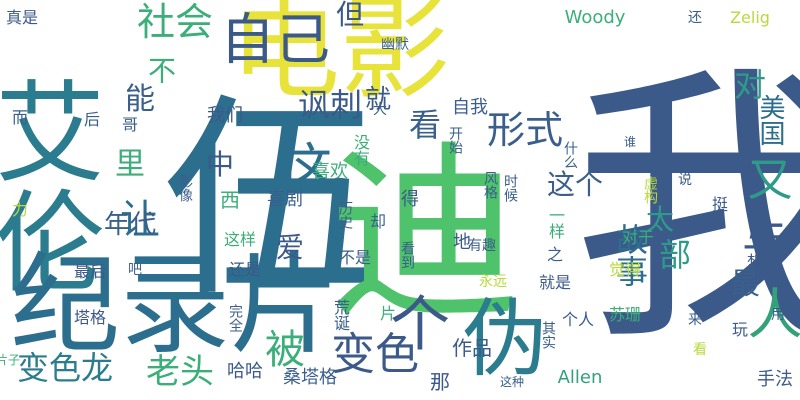 The height and width of the screenshot is (400, 800). What do you see at coordinates (175, 22) in the screenshot?
I see `cloud-word: 社会` at bounding box center [175, 22].